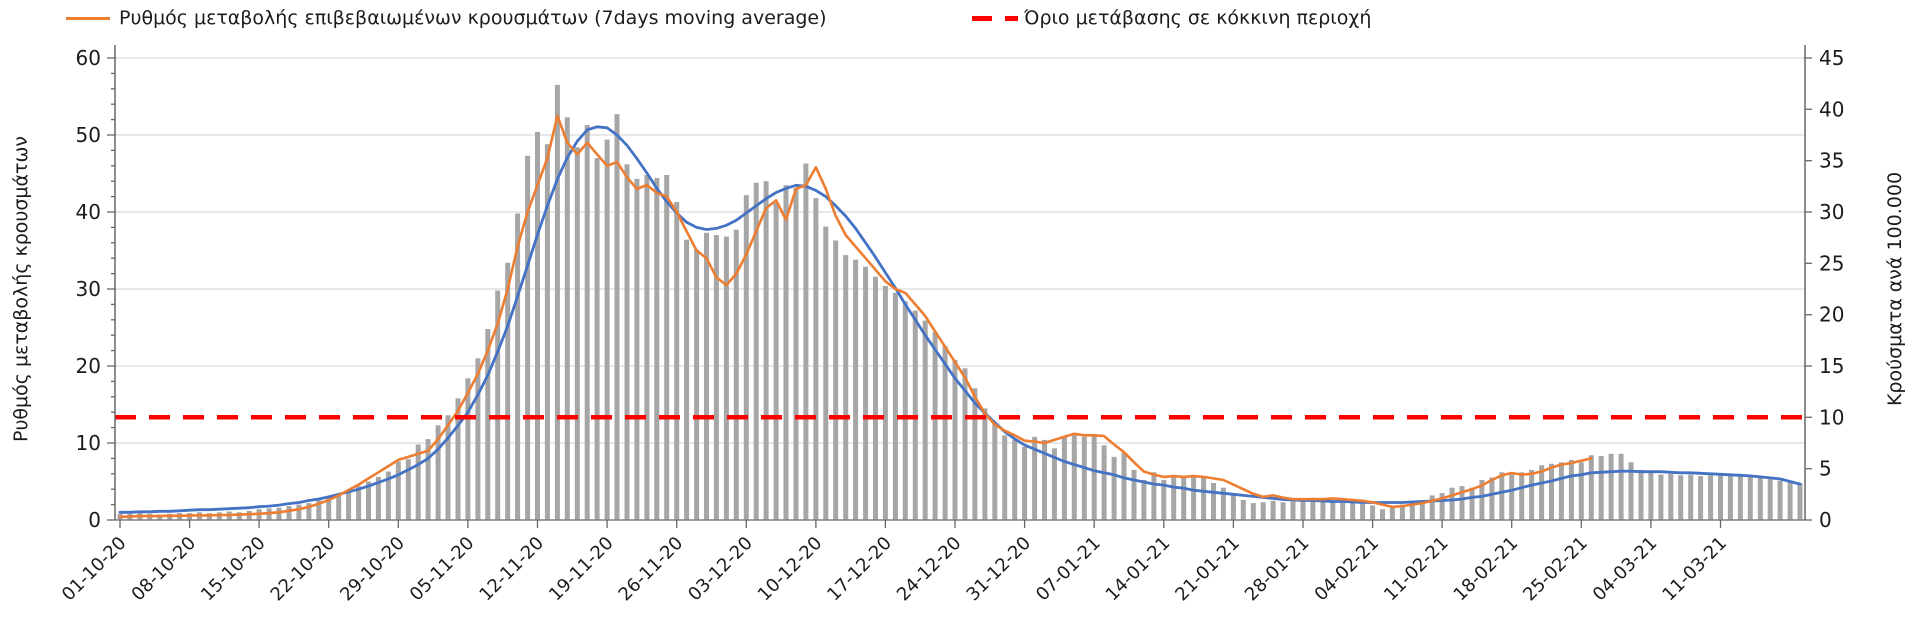 This screenshot has height=628, width=1920. I want to click on x-axis-tick-label: 26-11-20, so click(651, 569).